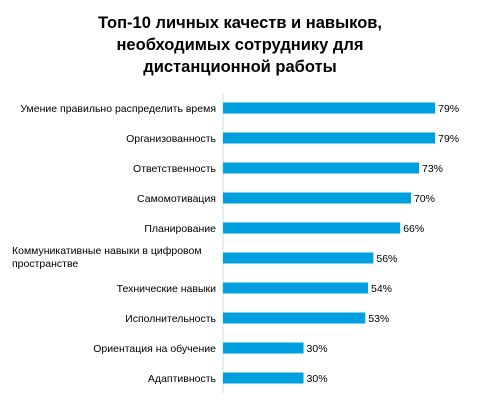  What do you see at coordinates (45, 264) in the screenshot?
I see `category-label-line: пространстве` at bounding box center [45, 264].